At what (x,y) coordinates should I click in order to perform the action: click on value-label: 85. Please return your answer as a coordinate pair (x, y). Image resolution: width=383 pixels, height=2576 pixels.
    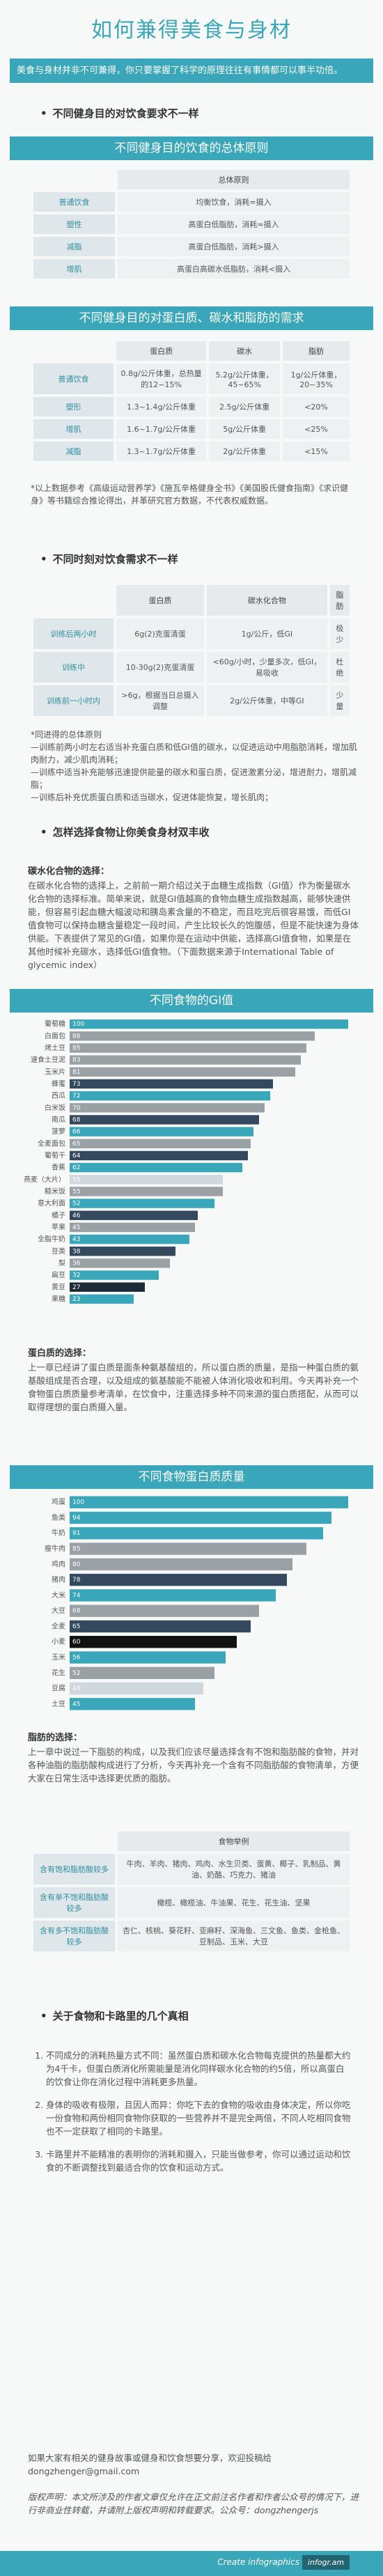
    Looking at the image, I should click on (76, 1549).